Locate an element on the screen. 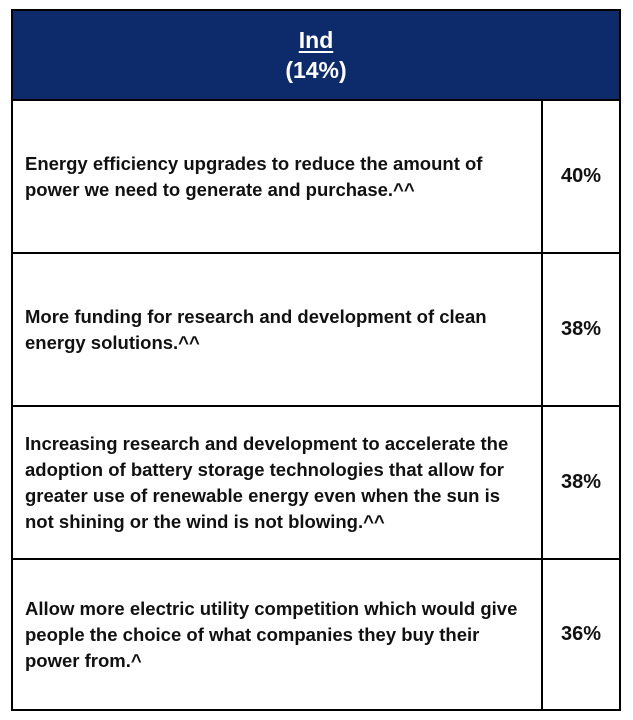 The image size is (633, 720). row-value: 36% is located at coordinates (581, 634).